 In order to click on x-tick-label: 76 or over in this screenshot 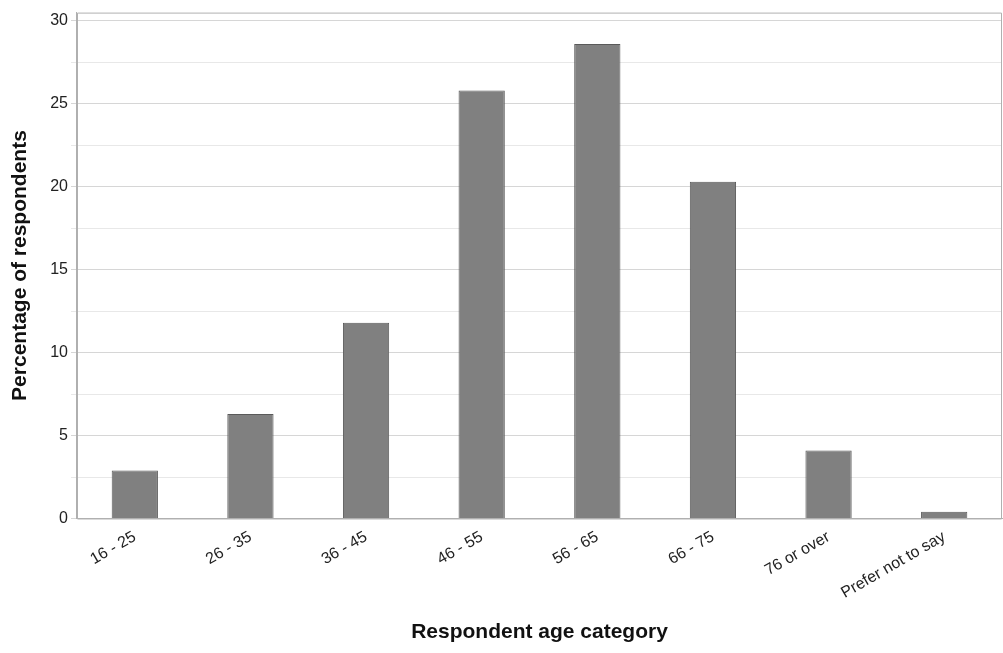, I will do `click(797, 553)`.